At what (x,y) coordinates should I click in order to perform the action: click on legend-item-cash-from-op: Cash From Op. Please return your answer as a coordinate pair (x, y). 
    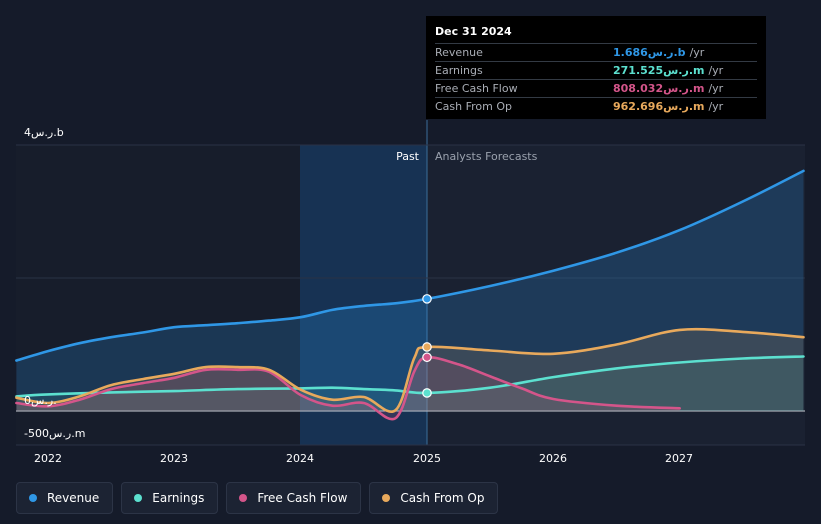
    Looking at the image, I should click on (434, 498).